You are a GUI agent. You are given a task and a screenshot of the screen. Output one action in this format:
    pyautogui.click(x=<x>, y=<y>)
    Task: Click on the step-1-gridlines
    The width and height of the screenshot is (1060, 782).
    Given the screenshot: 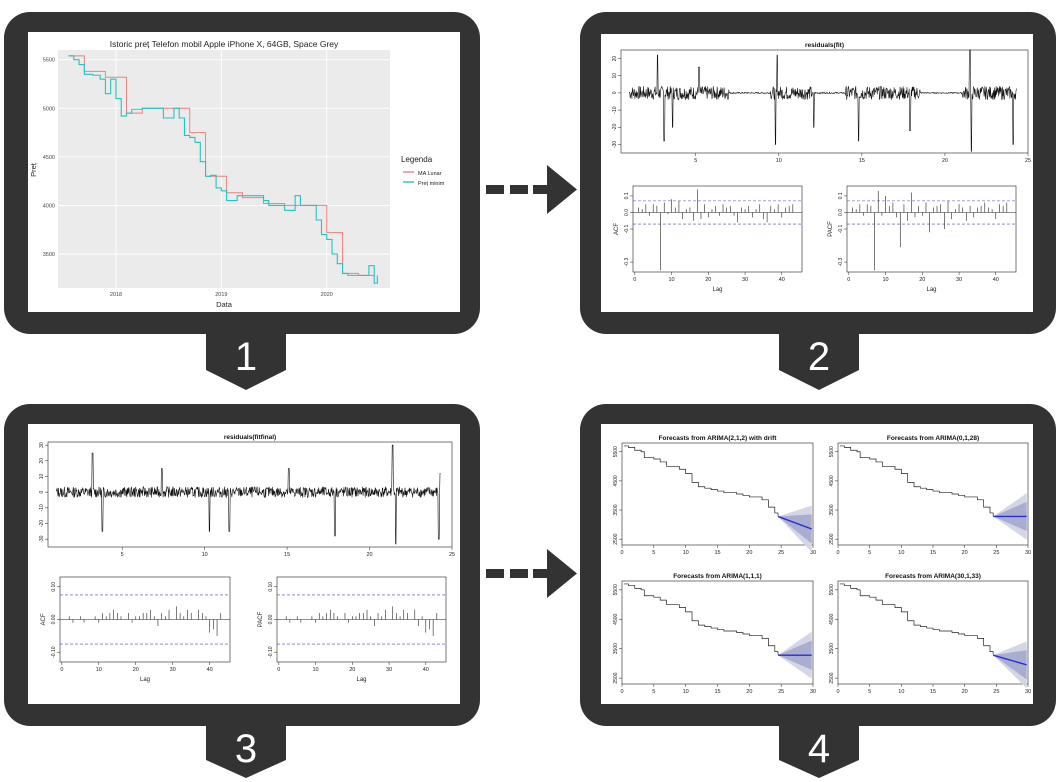 What is the action you would take?
    pyautogui.click(x=224, y=169)
    